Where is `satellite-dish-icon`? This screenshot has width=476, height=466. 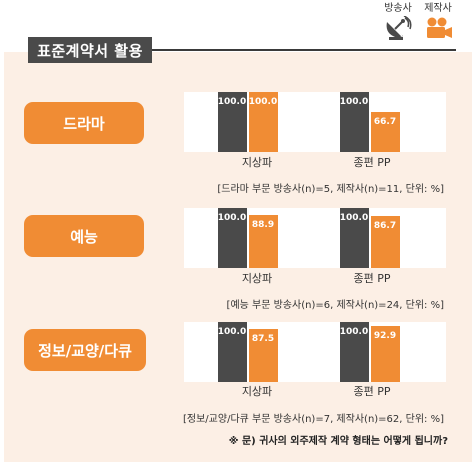
satellite-dish-icon is located at coordinates (399, 28).